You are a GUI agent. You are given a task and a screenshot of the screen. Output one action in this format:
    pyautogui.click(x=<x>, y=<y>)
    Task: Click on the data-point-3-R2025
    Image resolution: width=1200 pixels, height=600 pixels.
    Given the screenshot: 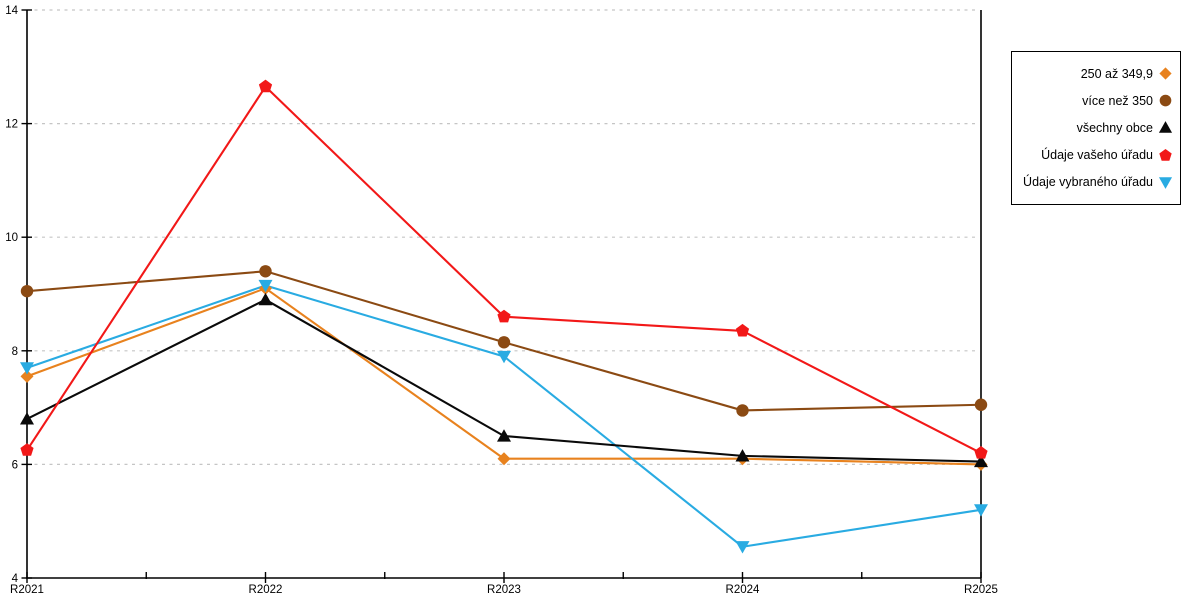 What is the action you would take?
    pyautogui.click(x=981, y=461)
    